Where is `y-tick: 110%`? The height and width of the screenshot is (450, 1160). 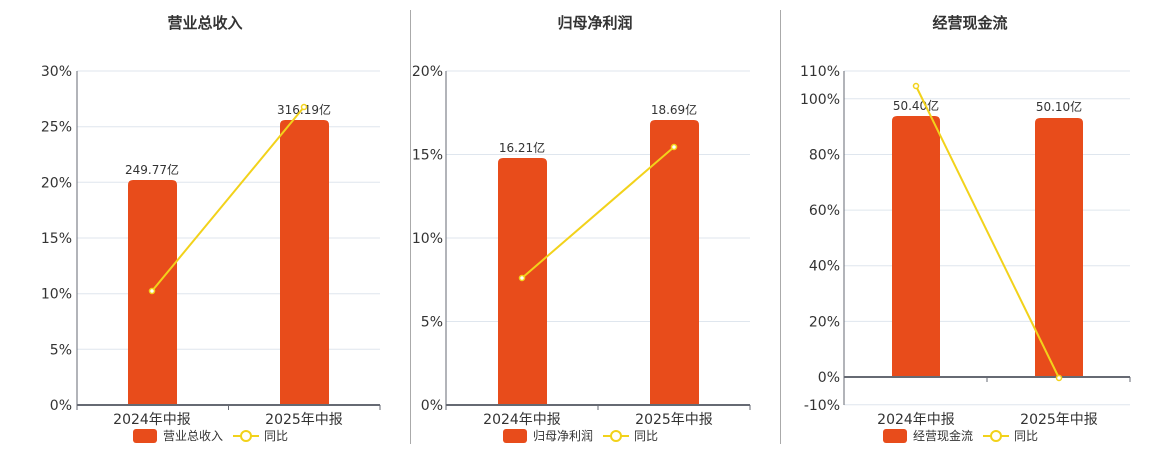
y-tick: 110% is located at coordinates (820, 72).